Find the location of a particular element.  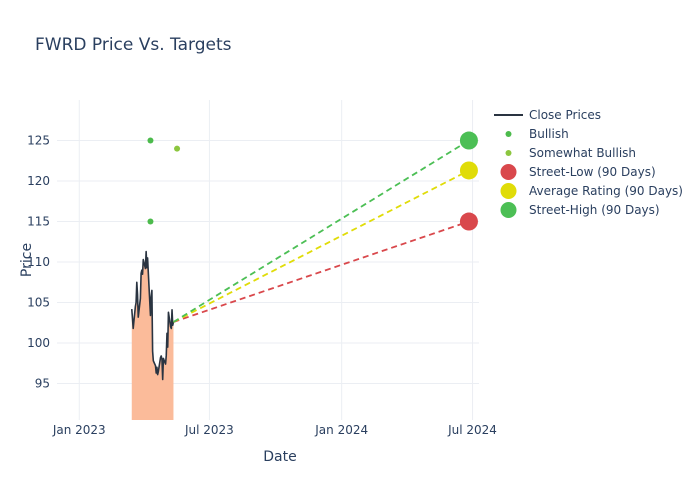

chart-title: FWRD Price Vs. Targets is located at coordinates (133, 45).